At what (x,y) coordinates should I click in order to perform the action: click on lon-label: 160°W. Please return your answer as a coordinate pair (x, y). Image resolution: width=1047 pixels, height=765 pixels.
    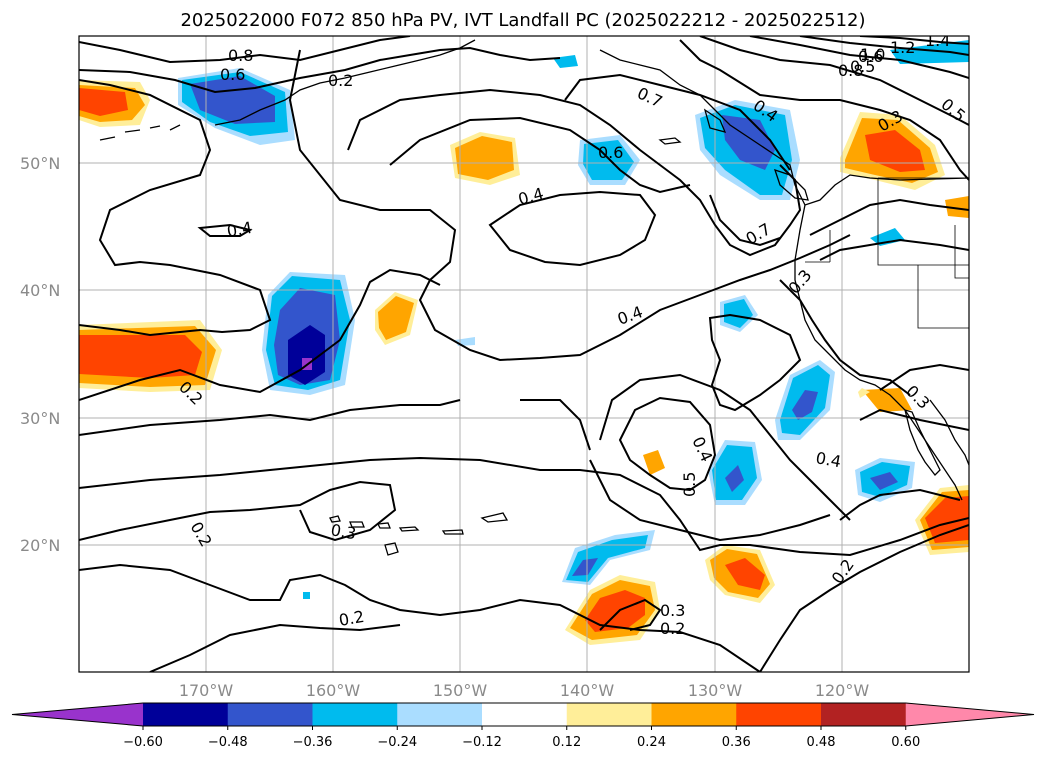
    Looking at the image, I should click on (333, 690).